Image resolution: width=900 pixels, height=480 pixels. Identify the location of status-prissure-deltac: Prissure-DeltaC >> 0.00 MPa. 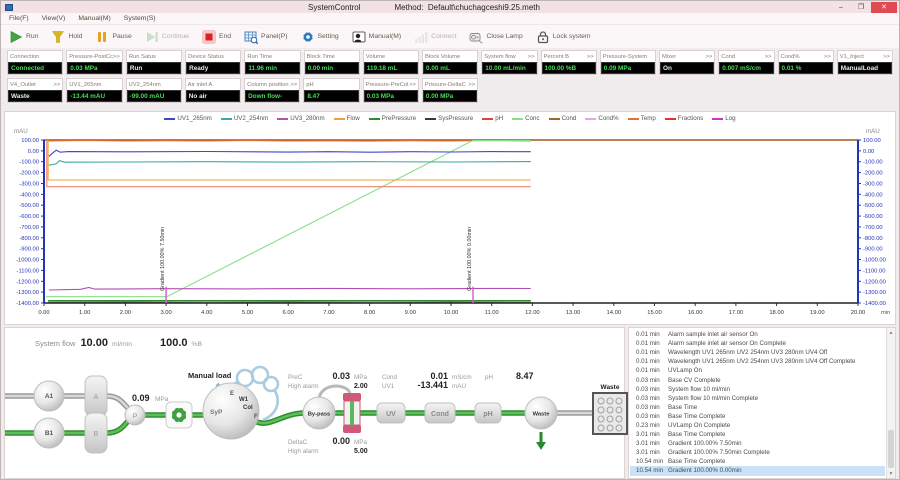
(450, 90).